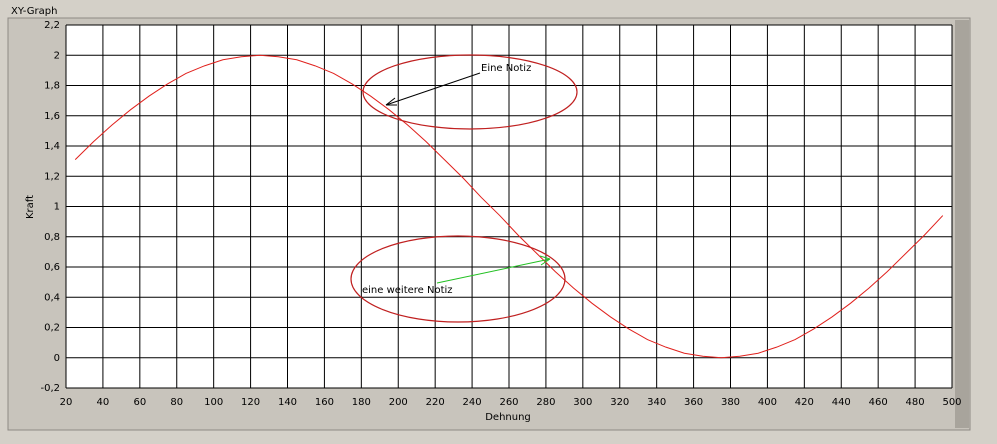 This screenshot has height=444, width=997. Describe the element at coordinates (52, 328) in the screenshot. I see `y-tick-label: 0,2` at that location.